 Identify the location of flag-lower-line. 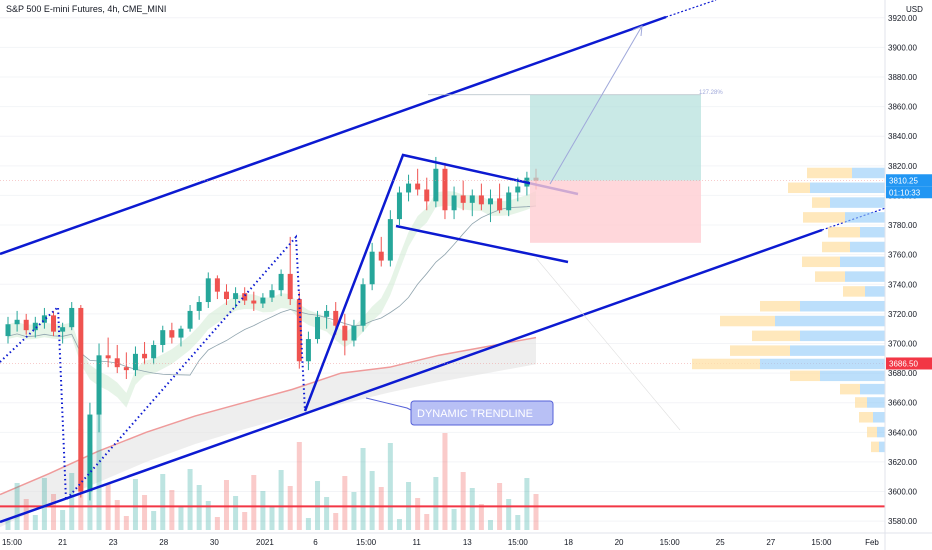
(482, 244).